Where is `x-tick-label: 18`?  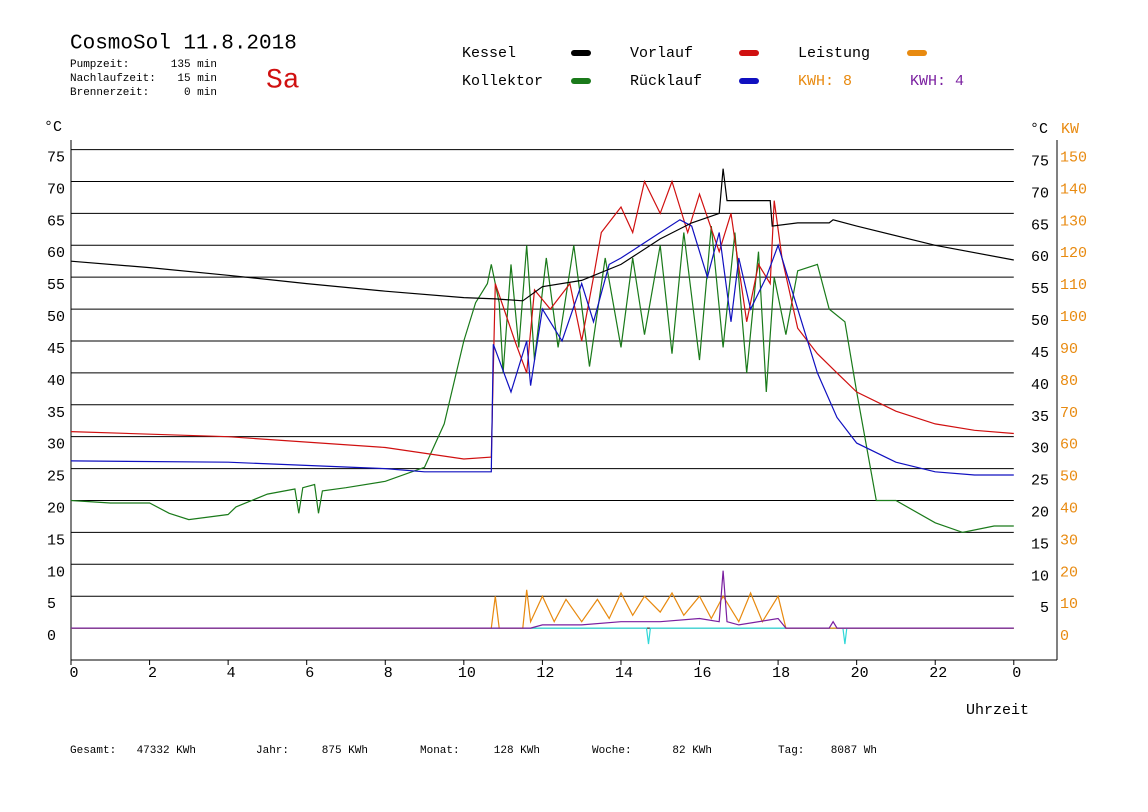 x-tick-label: 18 is located at coordinates (781, 673).